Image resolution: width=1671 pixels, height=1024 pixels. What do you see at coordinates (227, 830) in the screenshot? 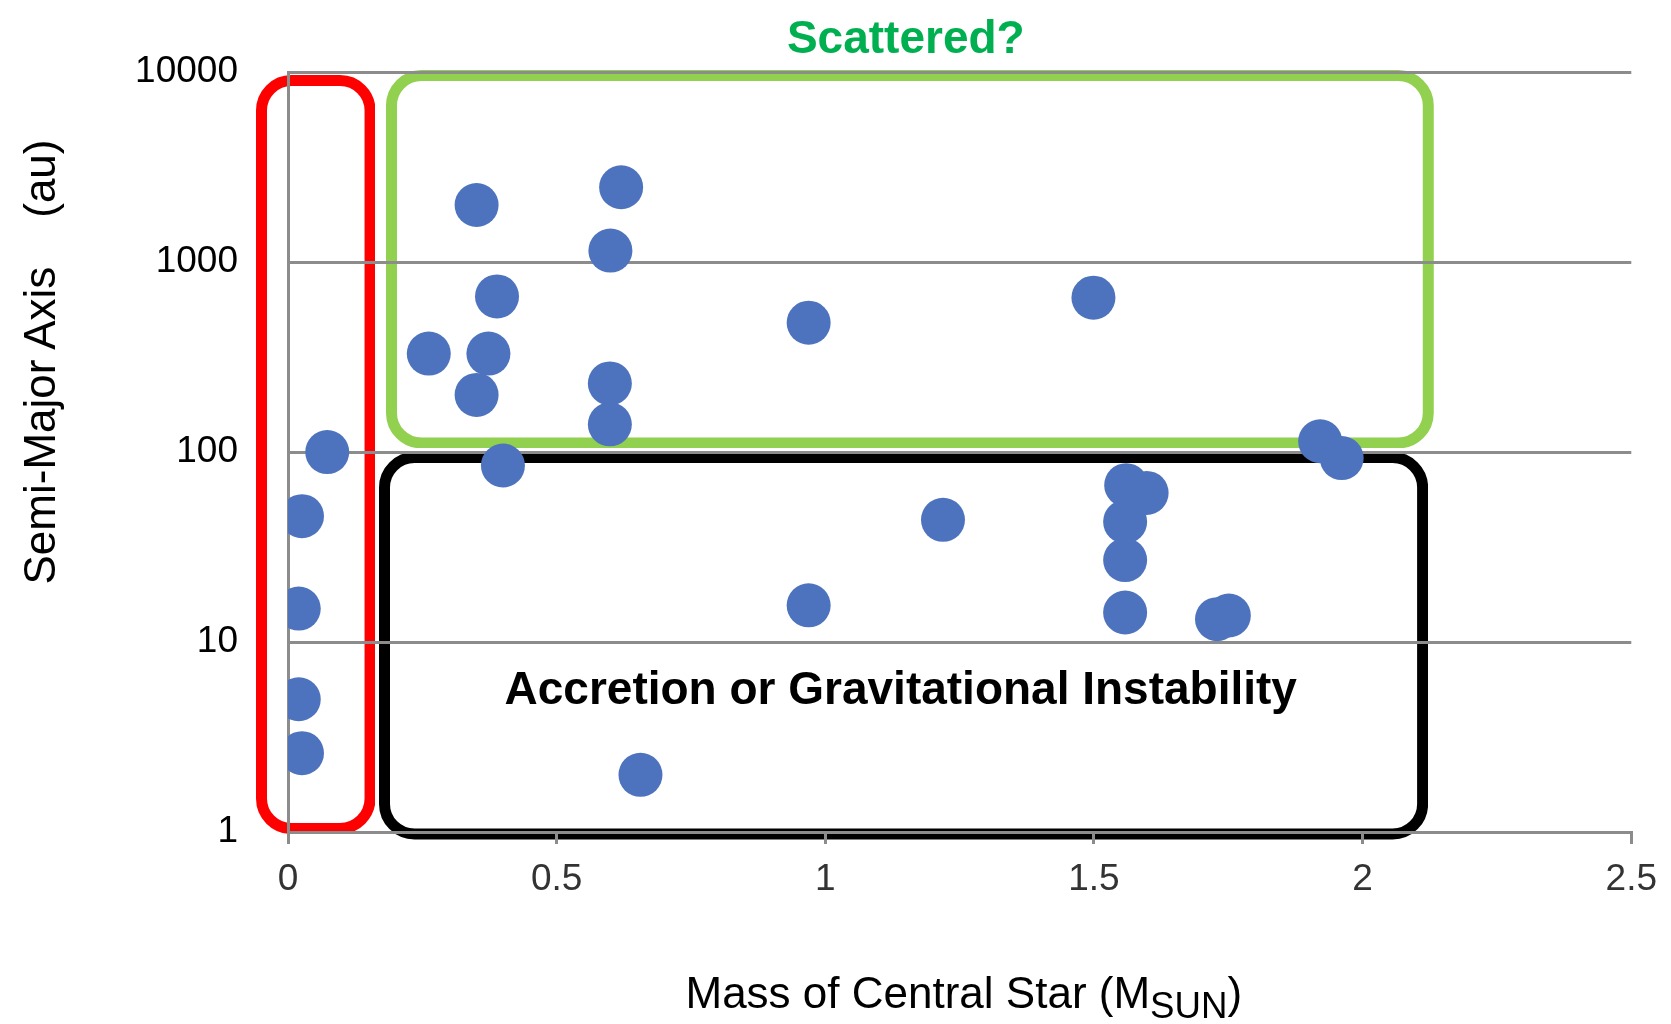
I see `y-tick-label: 1` at bounding box center [227, 830].